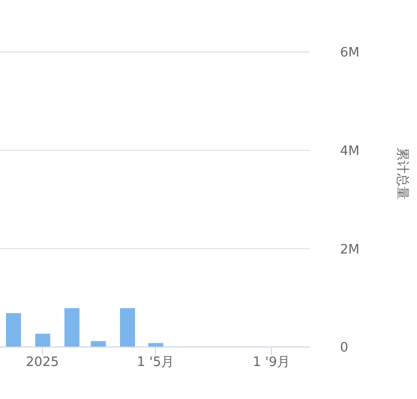 The image size is (417, 399). What do you see at coordinates (402, 174) in the screenshot?
I see `y2-axis-title: 累计总量` at bounding box center [402, 174].